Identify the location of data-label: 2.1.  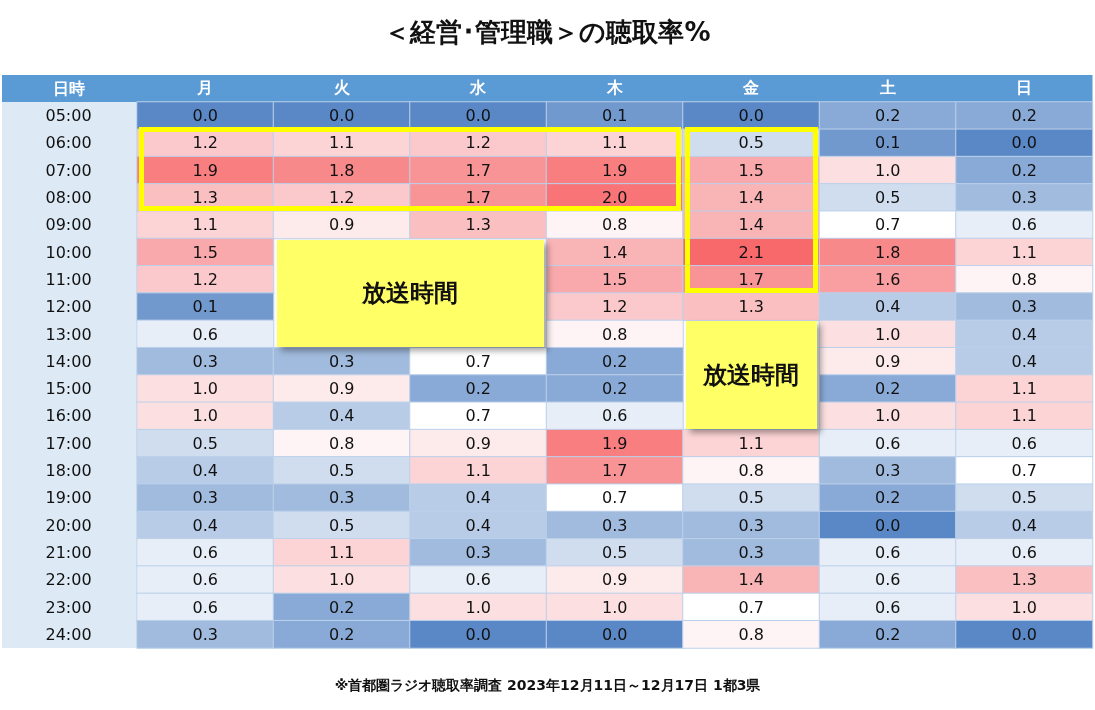
(751, 252).